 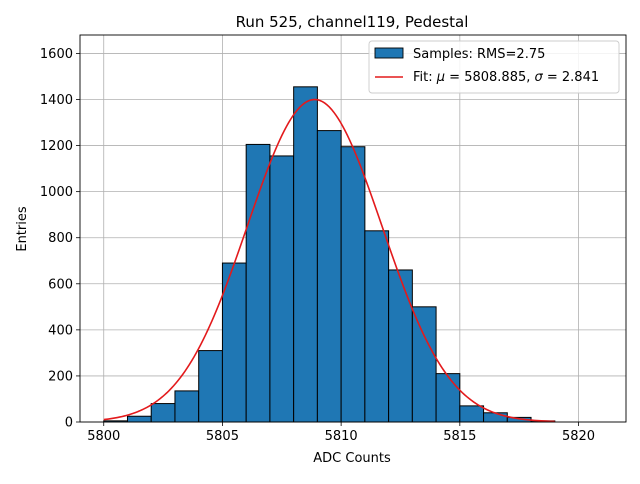 What do you see at coordinates (479, 54) in the screenshot?
I see `legend-samples-label: Samples: RMS=2.75` at bounding box center [479, 54].